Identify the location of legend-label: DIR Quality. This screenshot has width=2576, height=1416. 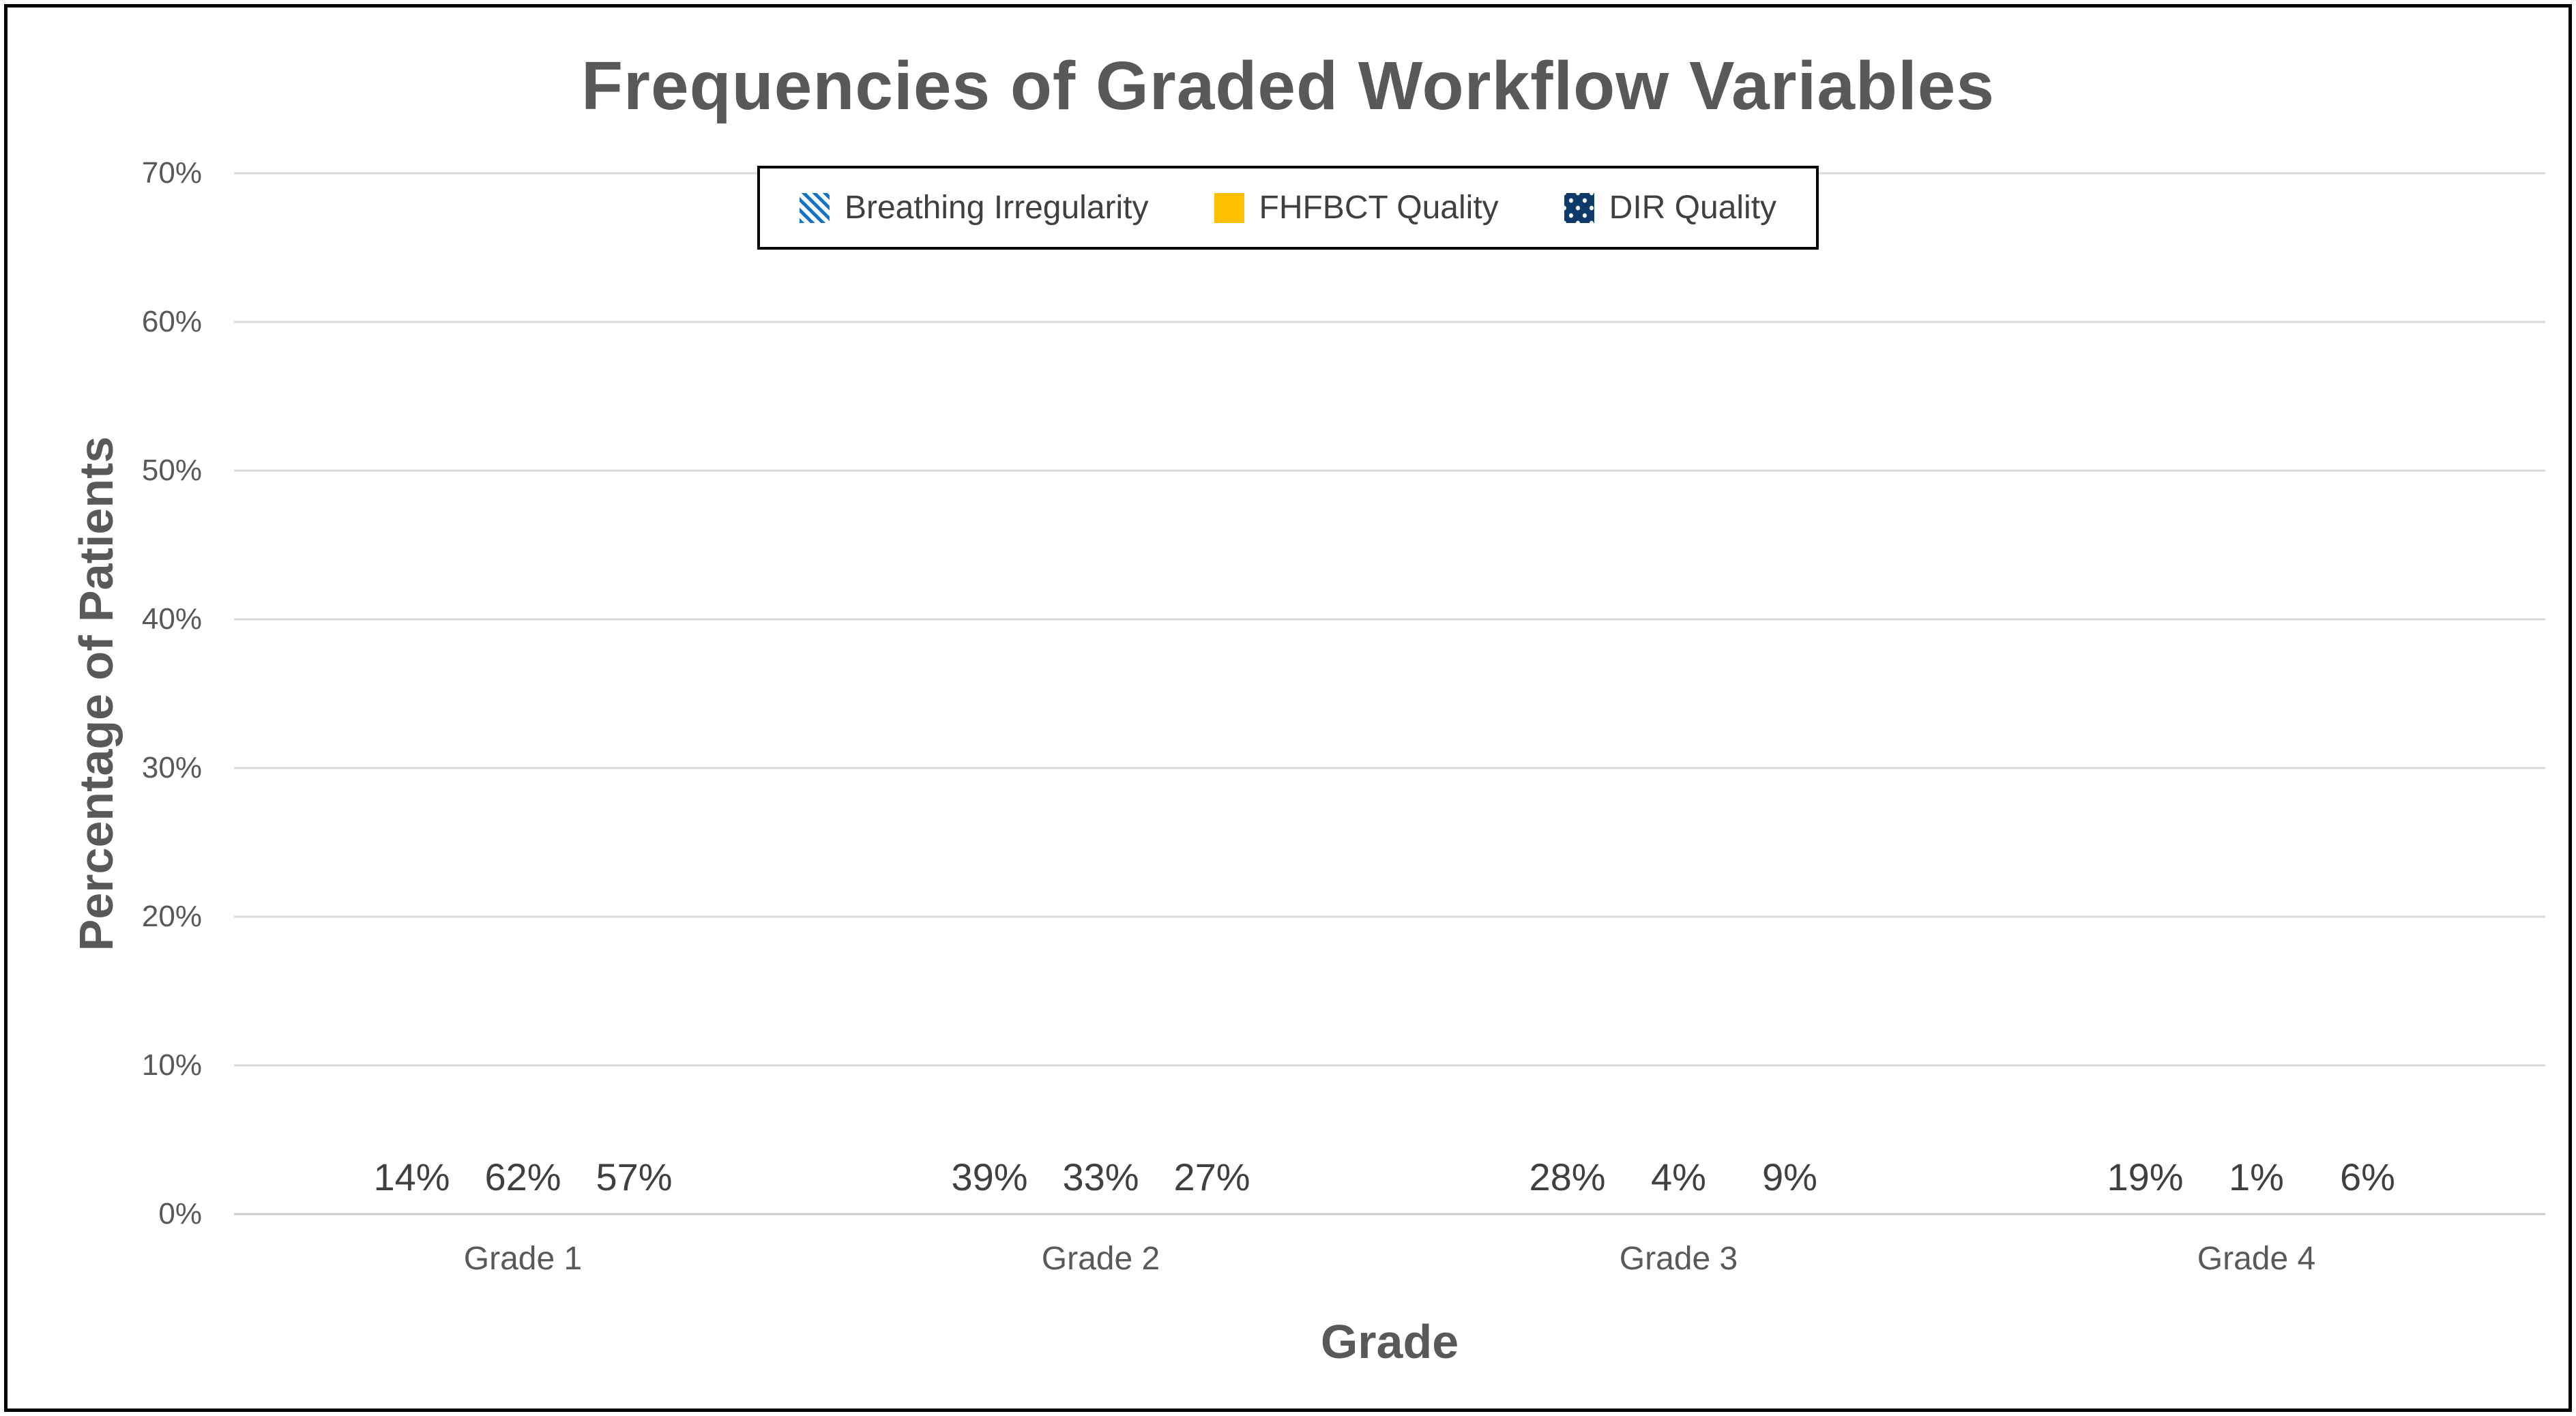
(1693, 208).